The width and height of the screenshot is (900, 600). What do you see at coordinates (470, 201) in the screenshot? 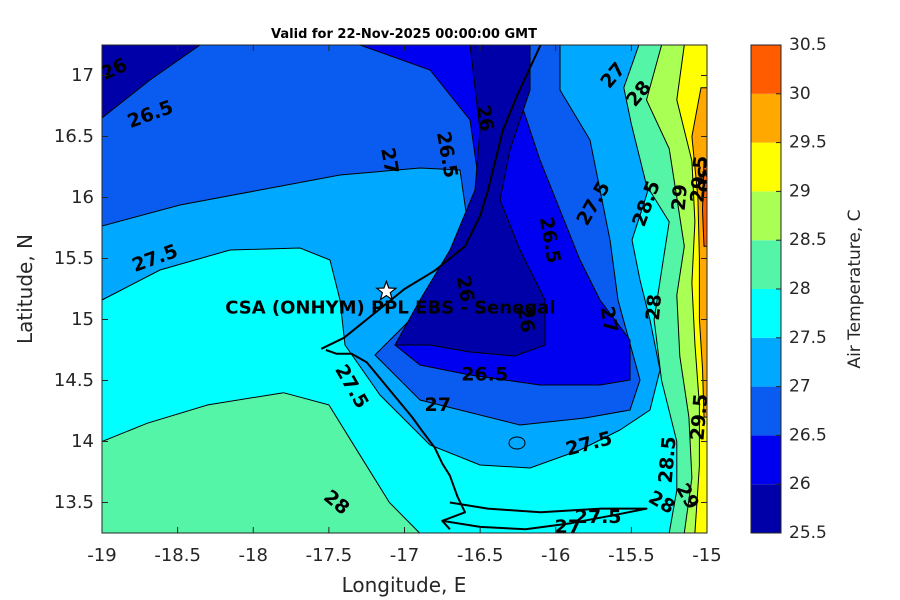
I see `band-25-5-center` at bounding box center [470, 201].